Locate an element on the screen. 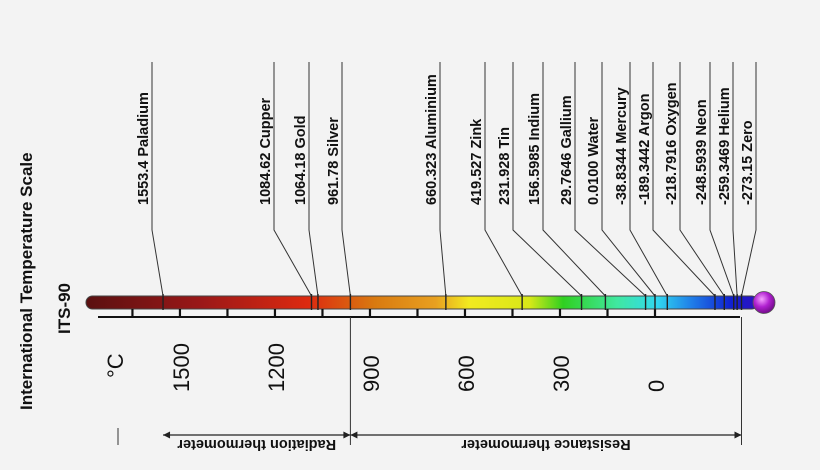 This screenshot has height=470, width=820. scale-label: 1500 is located at coordinates (181, 367).